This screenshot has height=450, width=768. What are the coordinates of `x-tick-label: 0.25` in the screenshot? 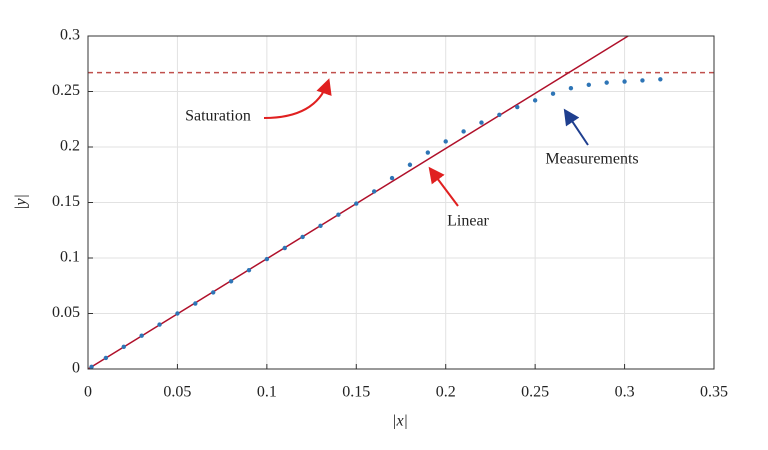 It's located at (535, 392).